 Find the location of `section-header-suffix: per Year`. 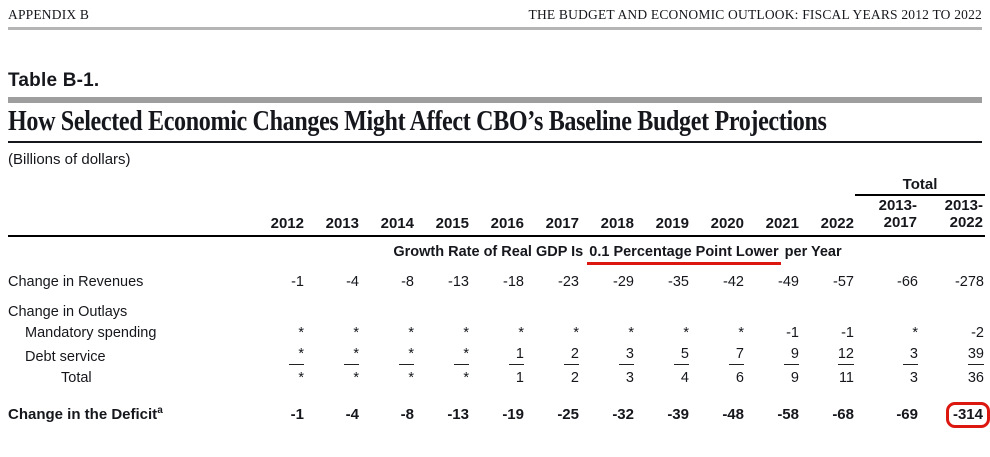

section-header-suffix: per Year is located at coordinates (811, 251).